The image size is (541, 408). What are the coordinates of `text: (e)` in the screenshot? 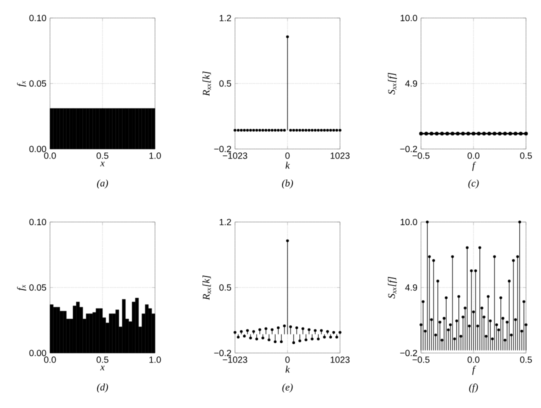 It's located at (287, 388).